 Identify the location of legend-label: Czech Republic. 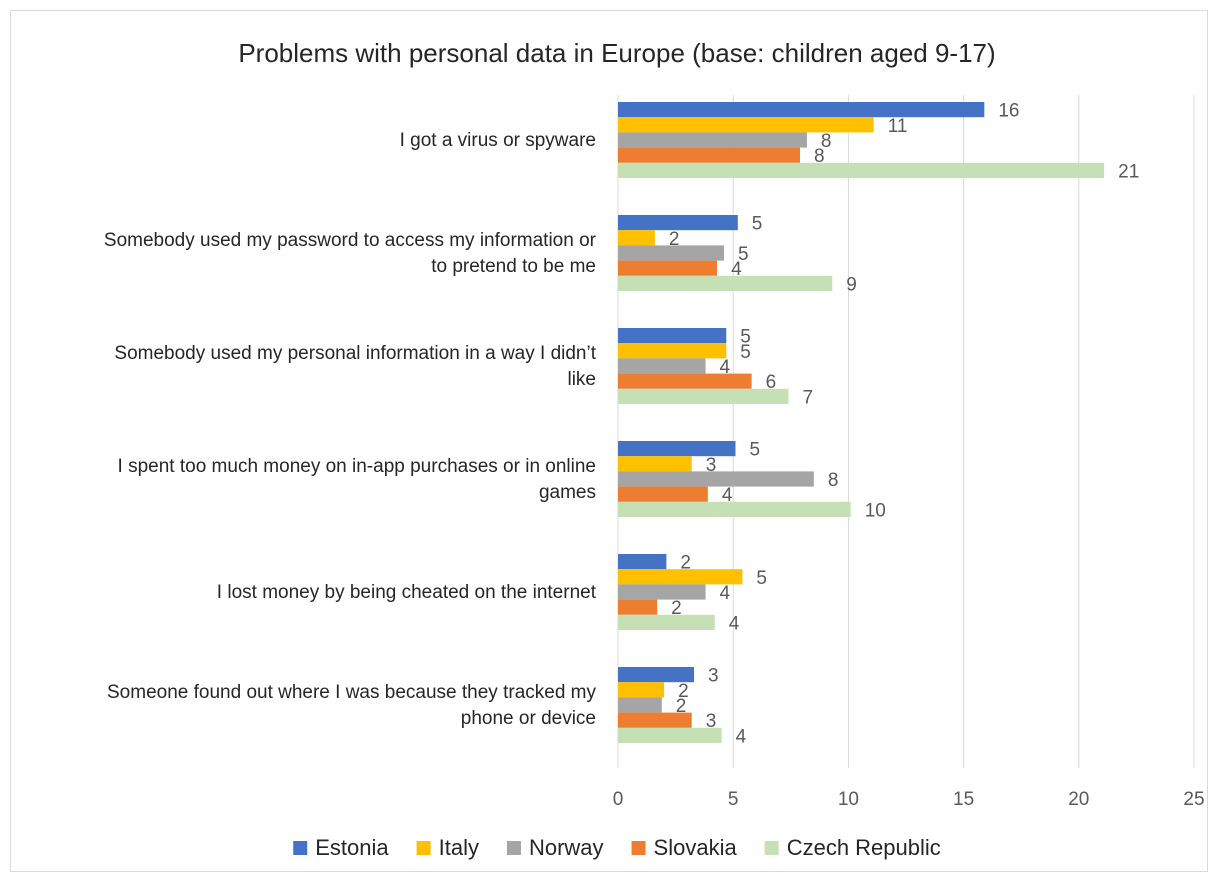
(864, 847).